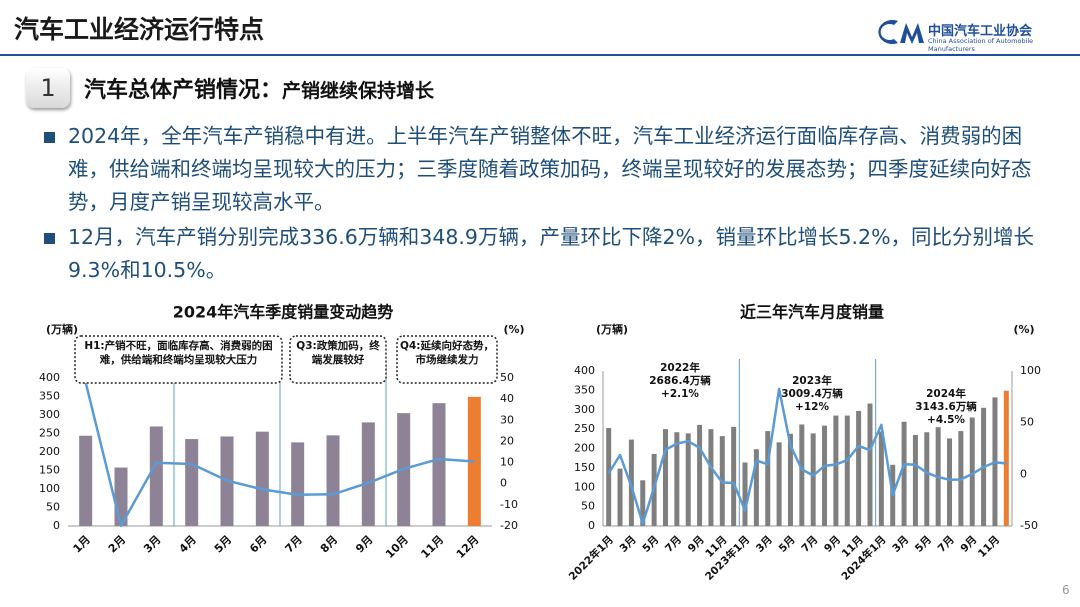  I want to click on x-tick-label: 12月, so click(468, 547).